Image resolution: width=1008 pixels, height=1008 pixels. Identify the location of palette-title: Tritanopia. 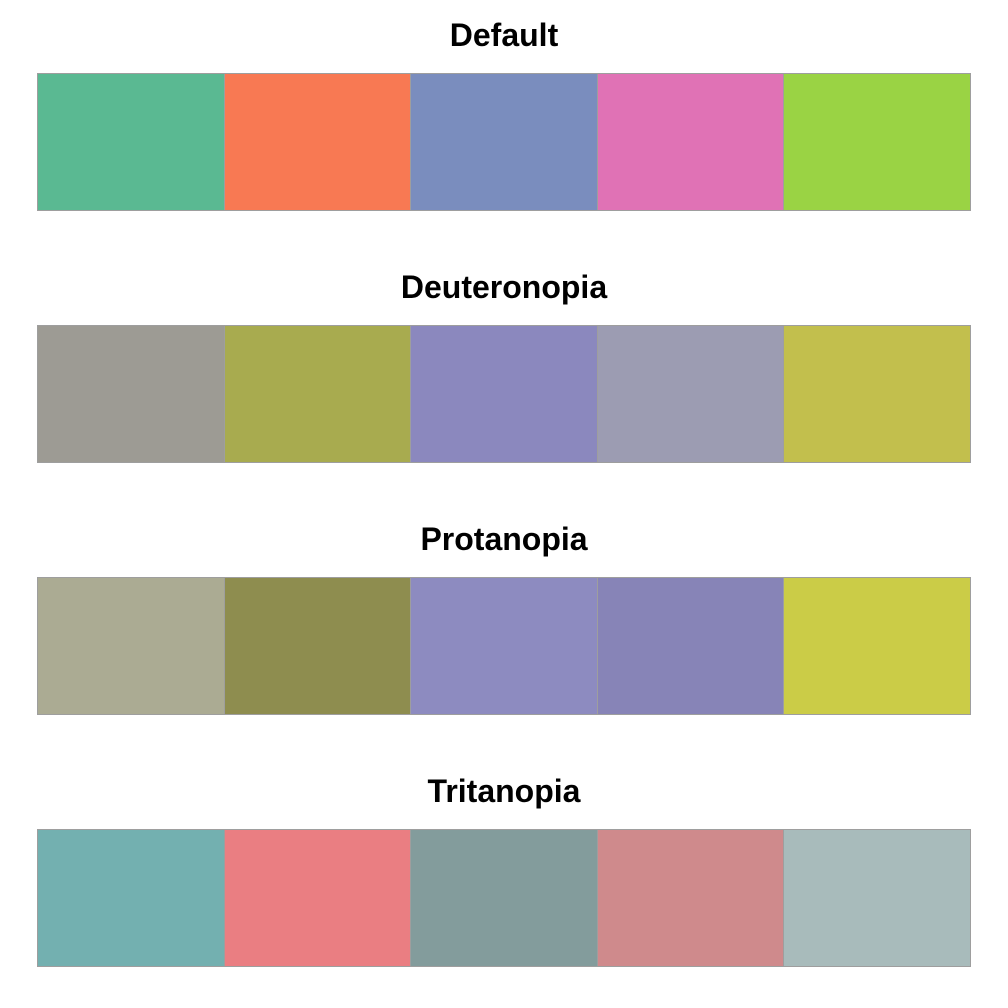
(504, 791).